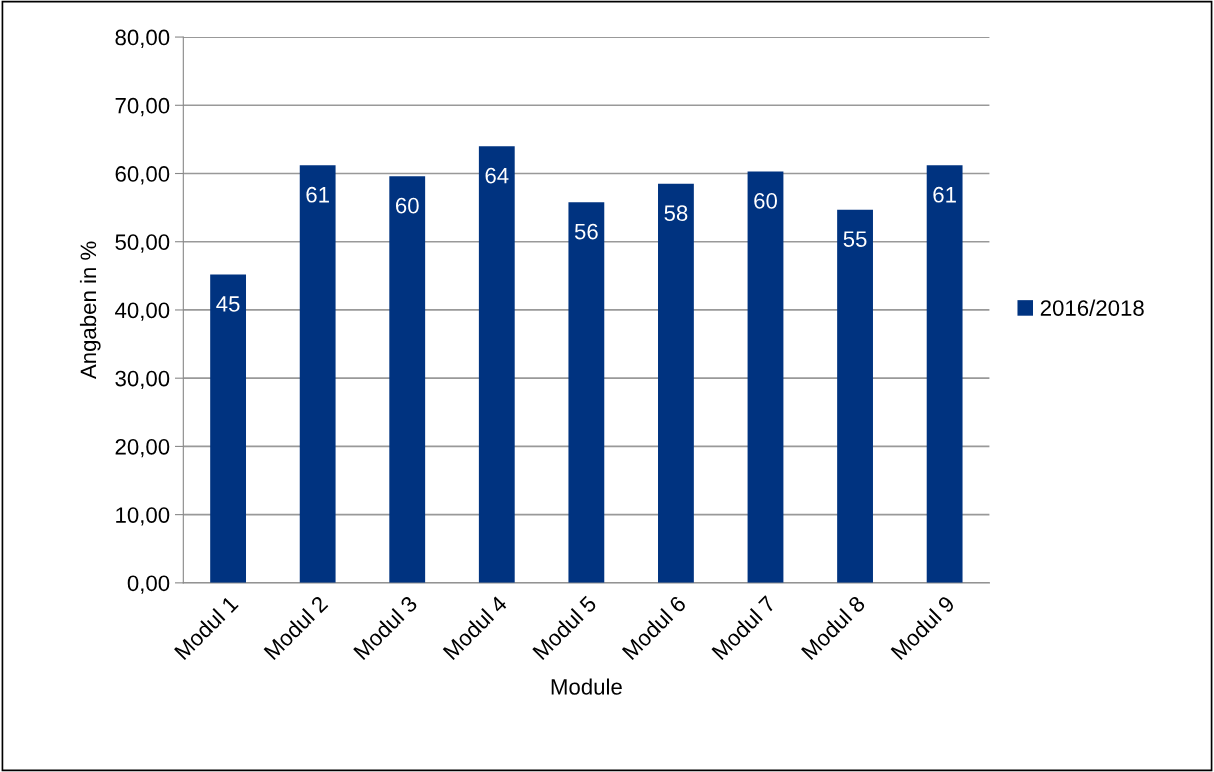 This screenshot has width=1214, height=772. What do you see at coordinates (586, 231) in the screenshot?
I see `data-label: 56` at bounding box center [586, 231].